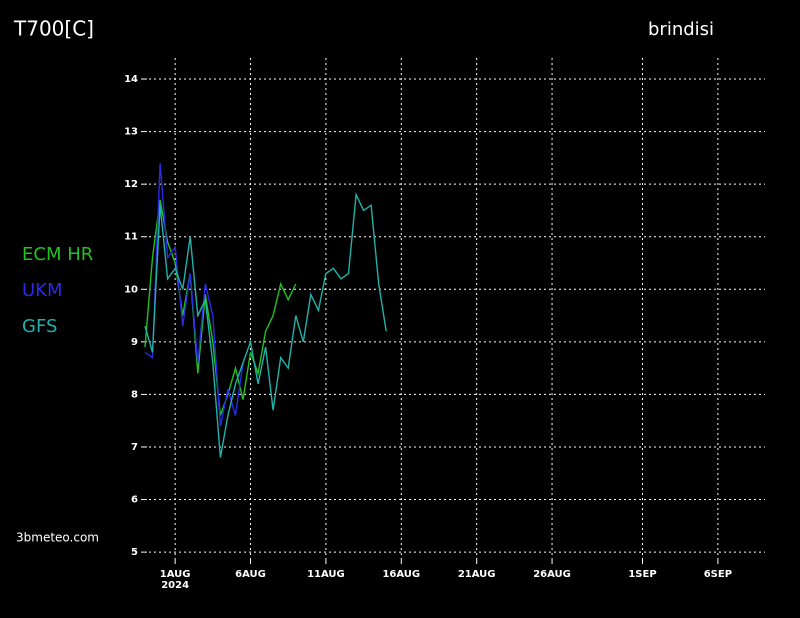 The image size is (800, 618). What do you see at coordinates (681, 29) in the screenshot?
I see `chart-subtitle: brindisi` at bounding box center [681, 29].